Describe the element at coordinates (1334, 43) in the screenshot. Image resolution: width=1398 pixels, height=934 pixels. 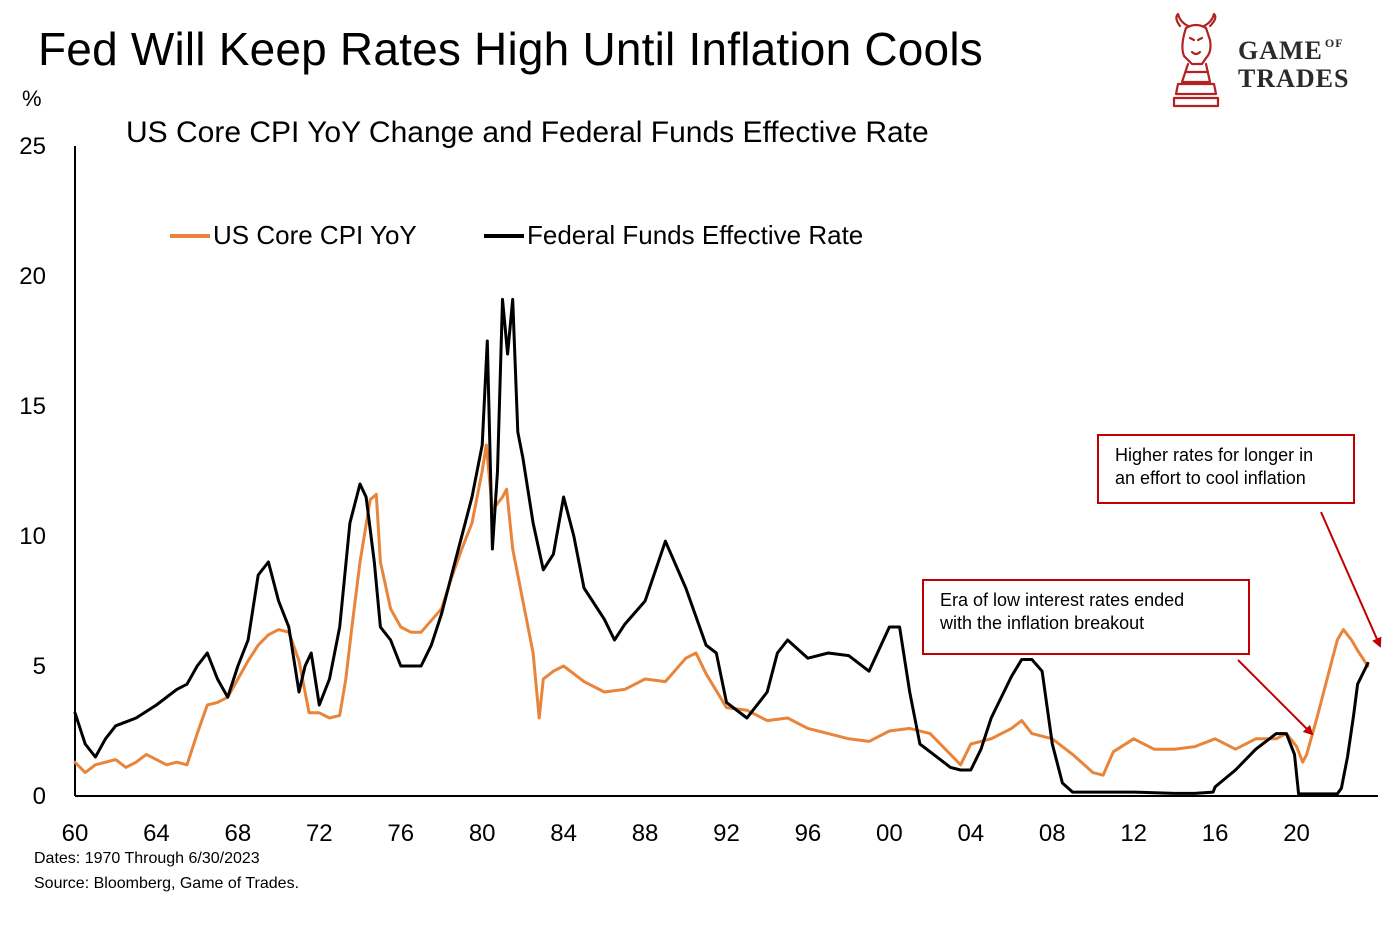
I see `logo-of-word: OF` at that location.